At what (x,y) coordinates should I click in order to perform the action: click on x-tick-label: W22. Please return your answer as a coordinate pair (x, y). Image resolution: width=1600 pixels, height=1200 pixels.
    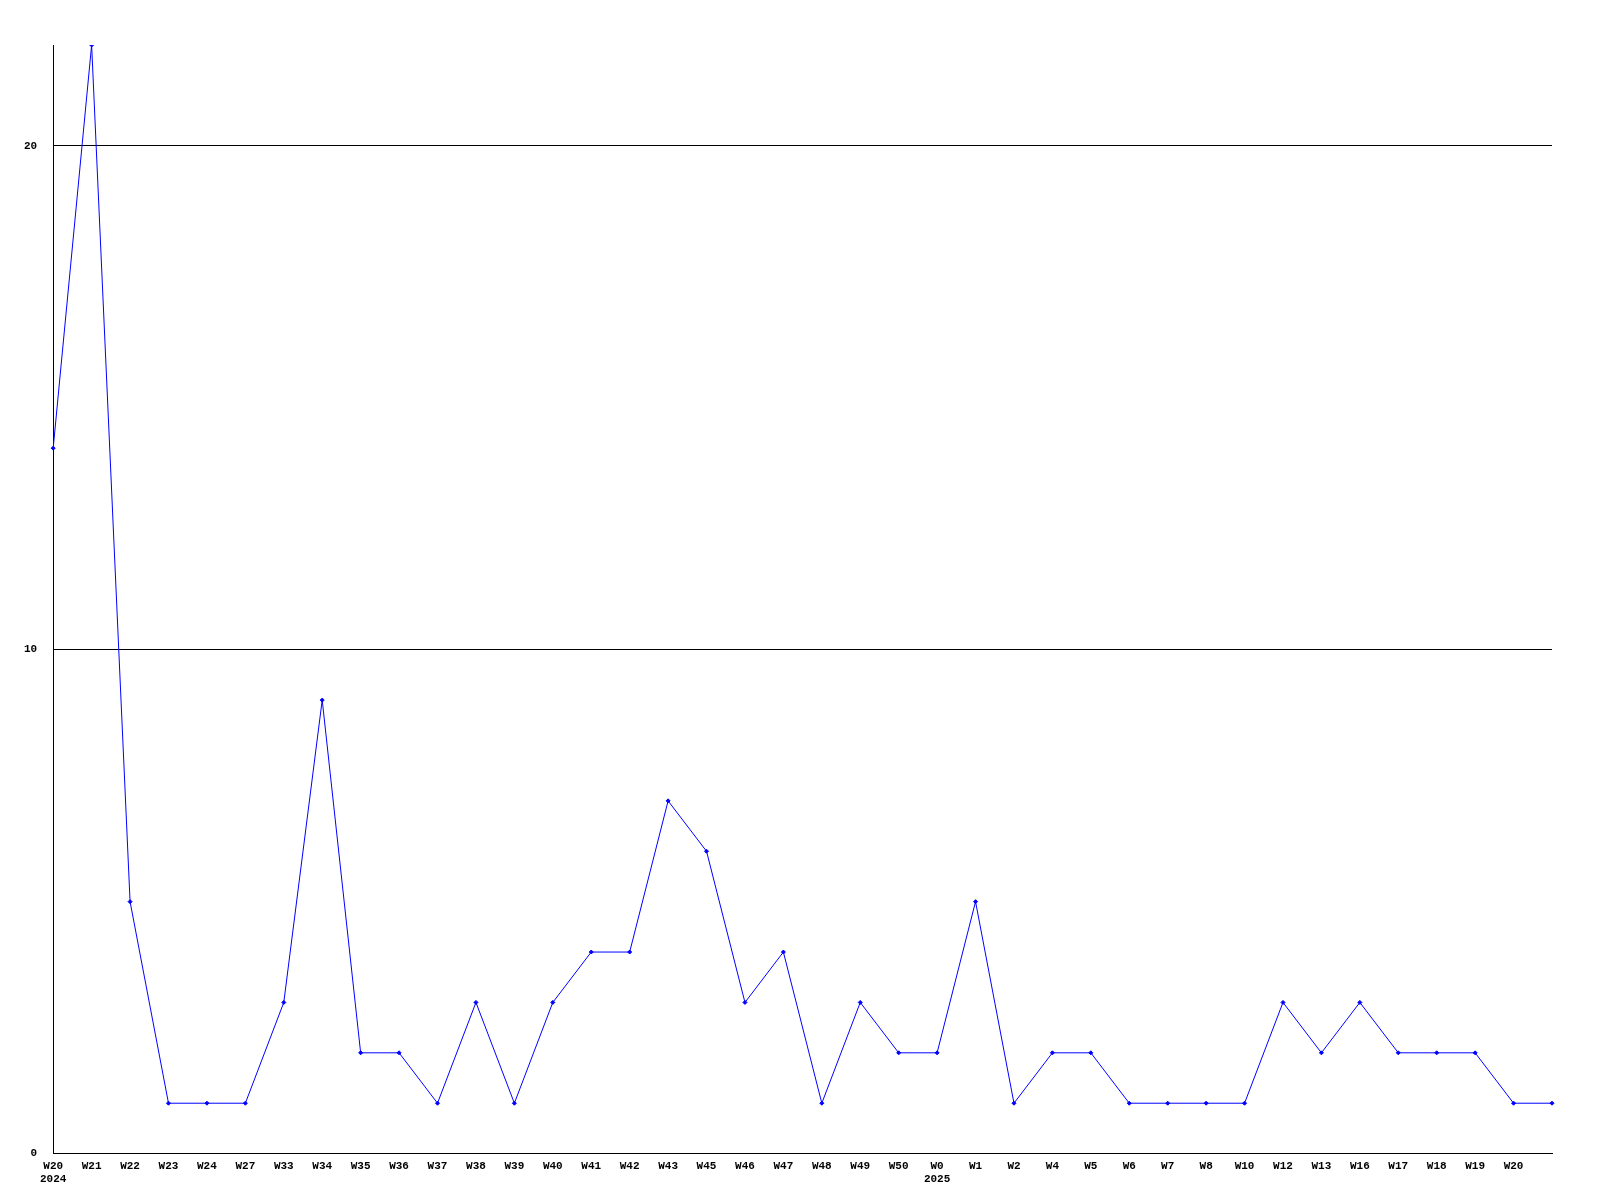
    Looking at the image, I should click on (130, 1165).